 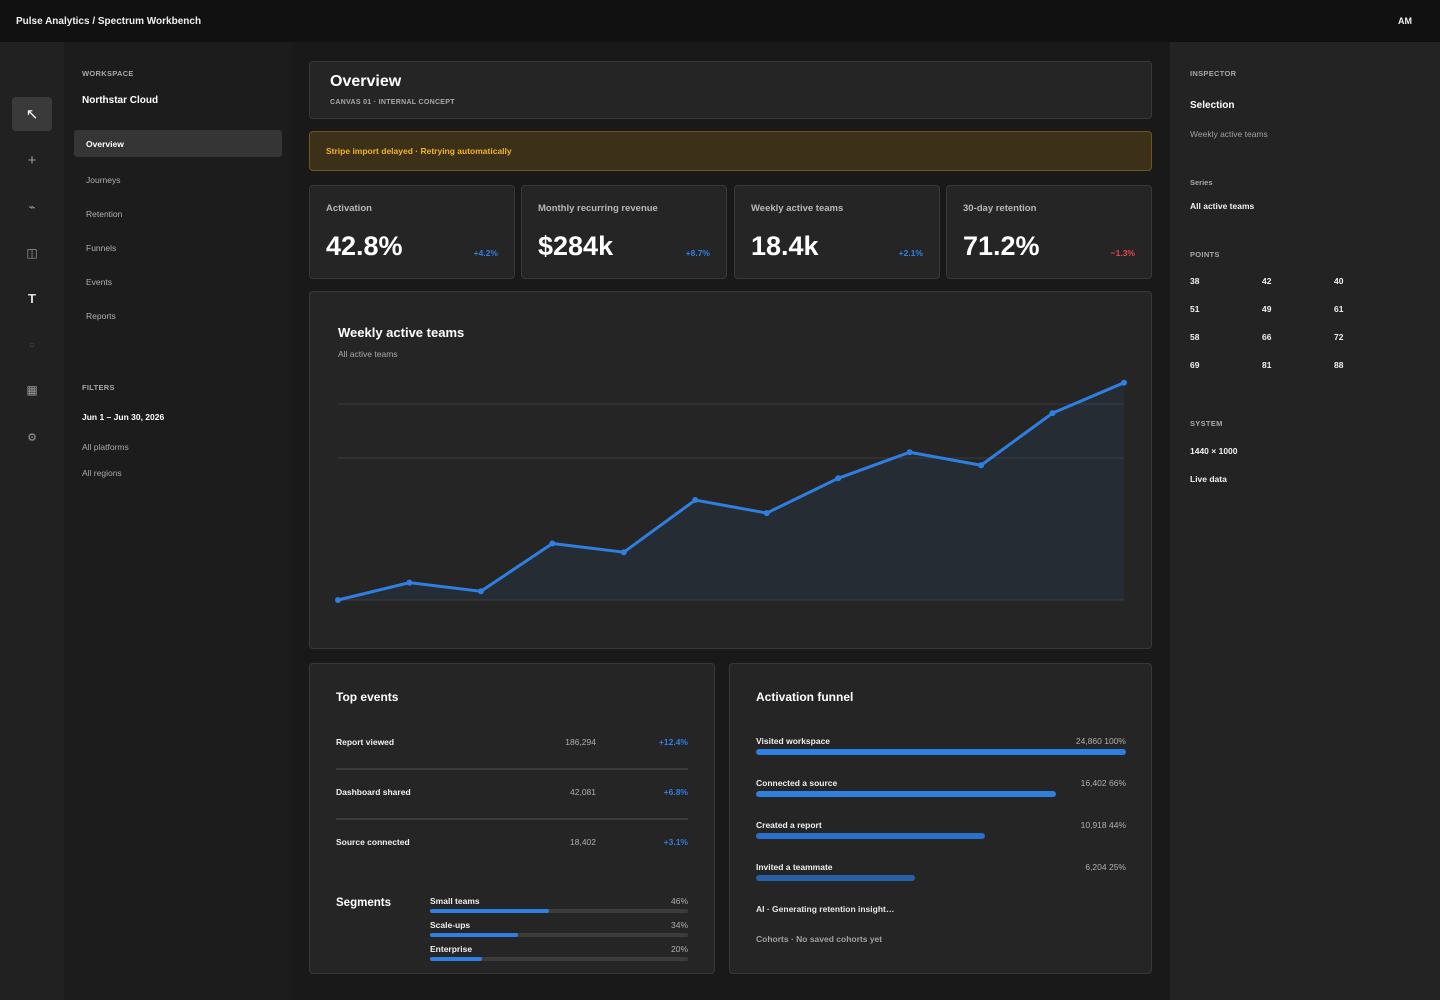 I want to click on kpi-label: Weekly active teams, so click(x=797, y=208).